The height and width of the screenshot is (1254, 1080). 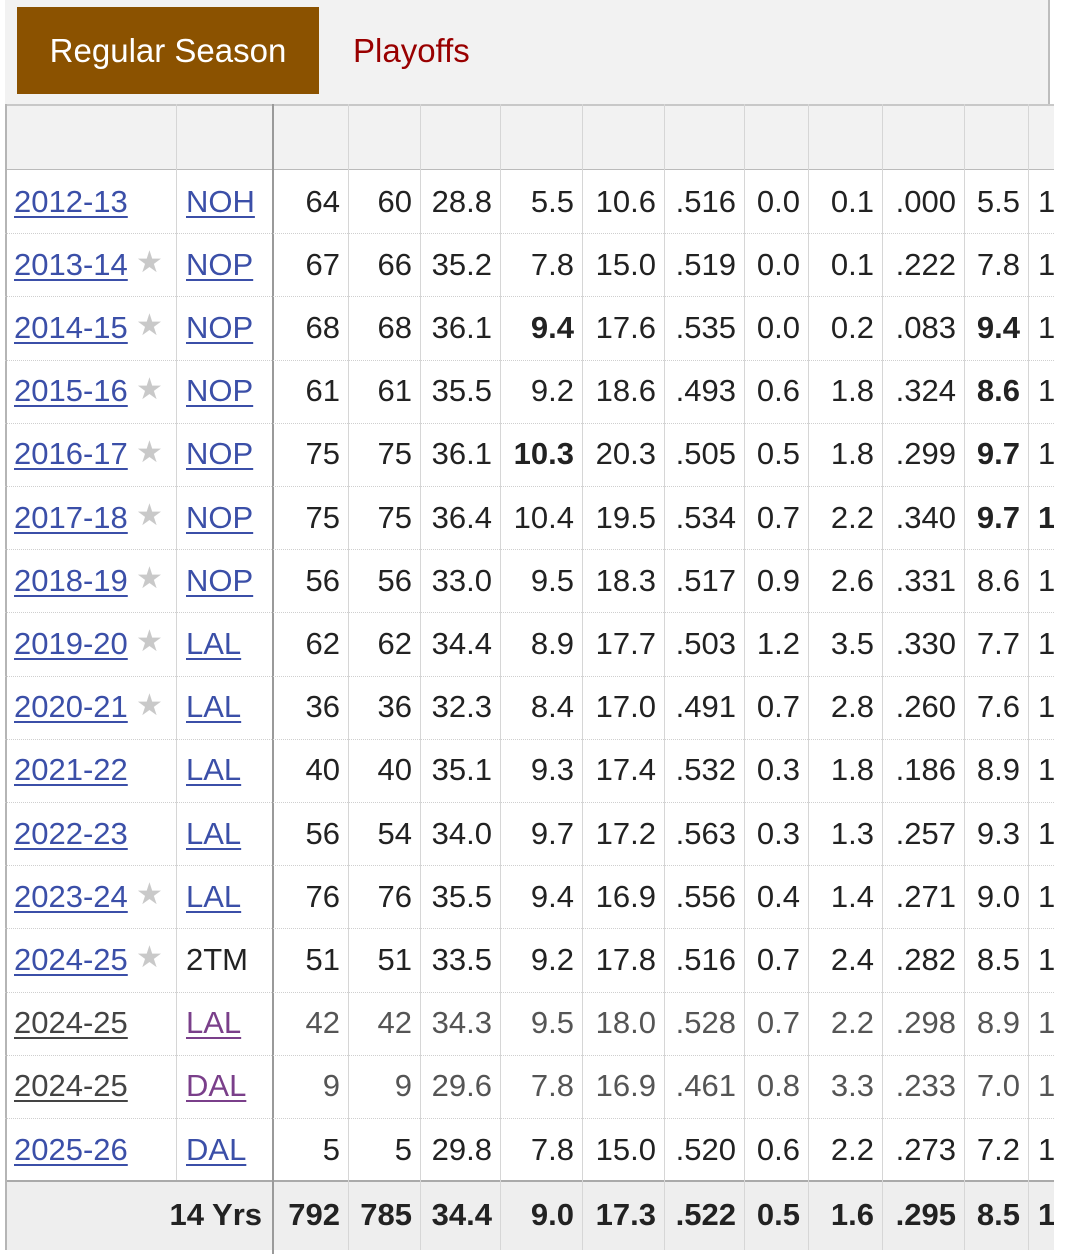 What do you see at coordinates (998, 770) in the screenshot?
I see `stat-cell-2p: 8.9` at bounding box center [998, 770].